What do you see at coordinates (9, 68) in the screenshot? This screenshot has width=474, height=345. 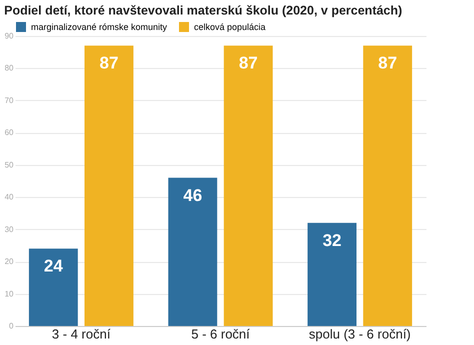 I see `y-tick-label: 80` at bounding box center [9, 68].